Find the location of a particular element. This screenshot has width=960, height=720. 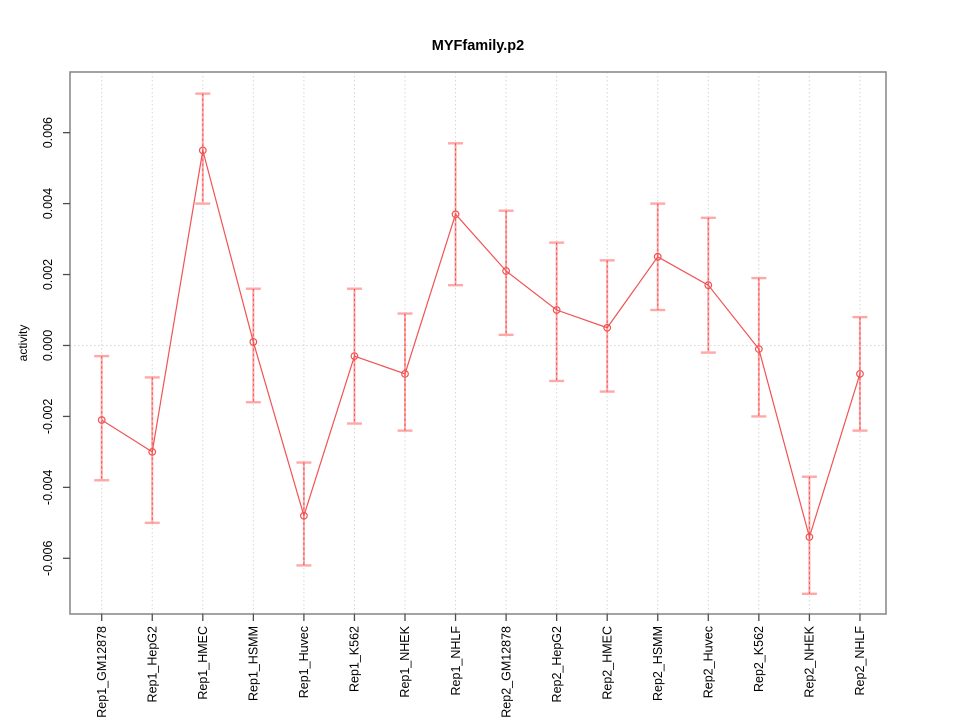

x-tick-label: Rep1_GM12878 is located at coordinates (102, 672).